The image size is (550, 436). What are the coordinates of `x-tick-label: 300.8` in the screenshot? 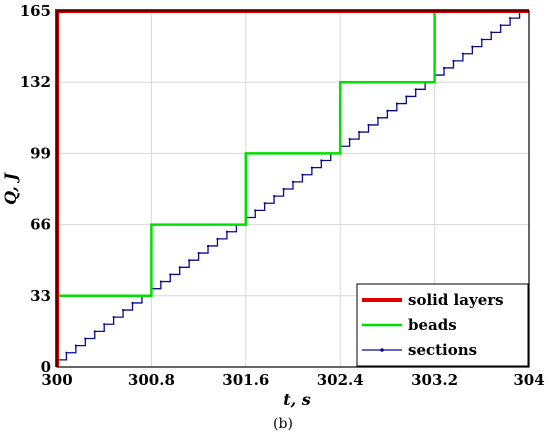 It's located at (151, 380).